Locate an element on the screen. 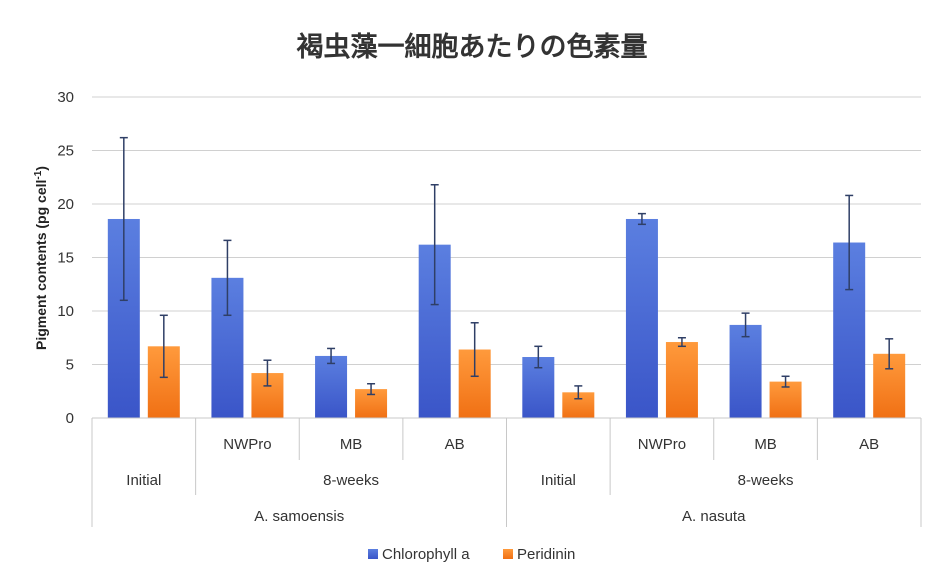 This screenshot has height=586, width=945. y-tick-25: 25 is located at coordinates (65, 151).